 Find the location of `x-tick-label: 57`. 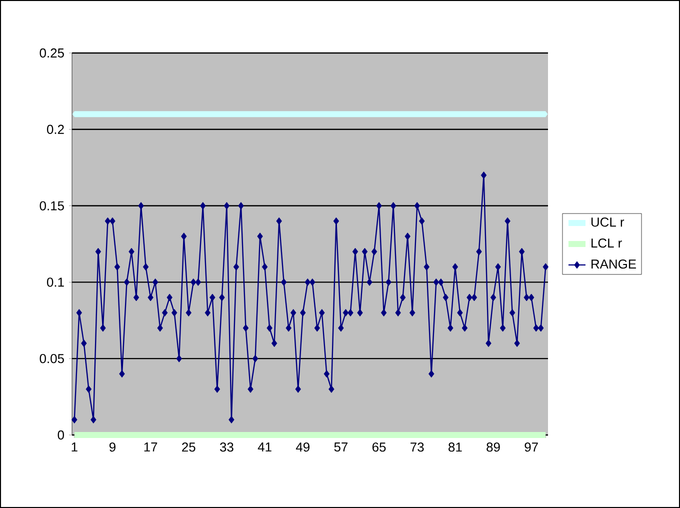

x-tick-label: 57 is located at coordinates (341, 447).